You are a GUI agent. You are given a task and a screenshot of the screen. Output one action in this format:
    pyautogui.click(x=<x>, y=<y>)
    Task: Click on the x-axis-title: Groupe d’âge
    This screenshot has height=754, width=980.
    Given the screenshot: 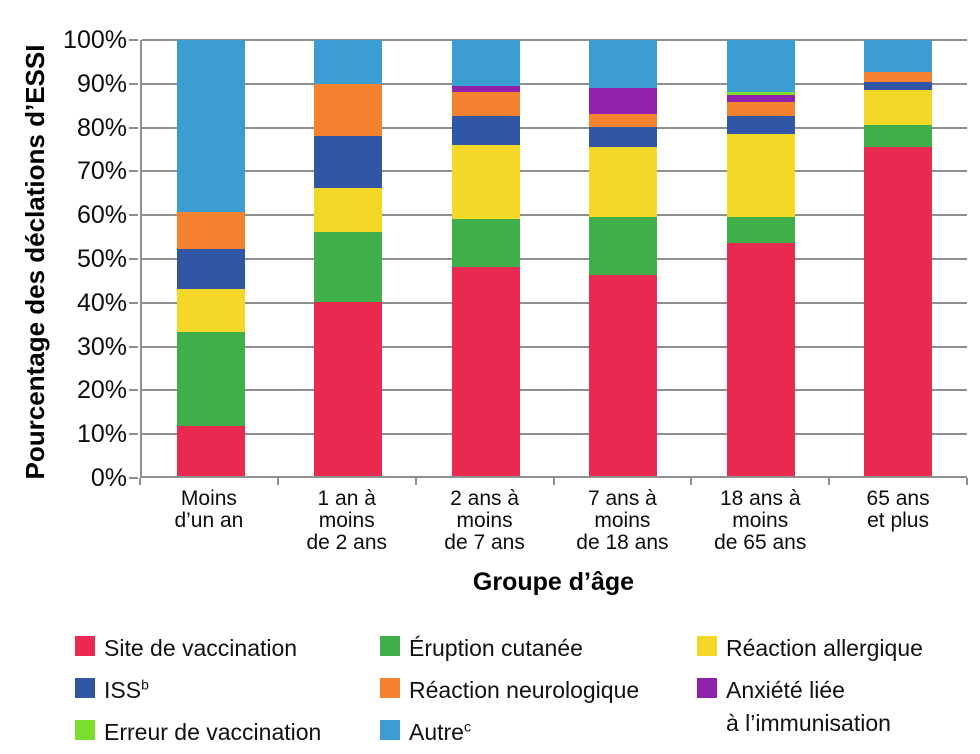 What is the action you would take?
    pyautogui.click(x=553, y=582)
    